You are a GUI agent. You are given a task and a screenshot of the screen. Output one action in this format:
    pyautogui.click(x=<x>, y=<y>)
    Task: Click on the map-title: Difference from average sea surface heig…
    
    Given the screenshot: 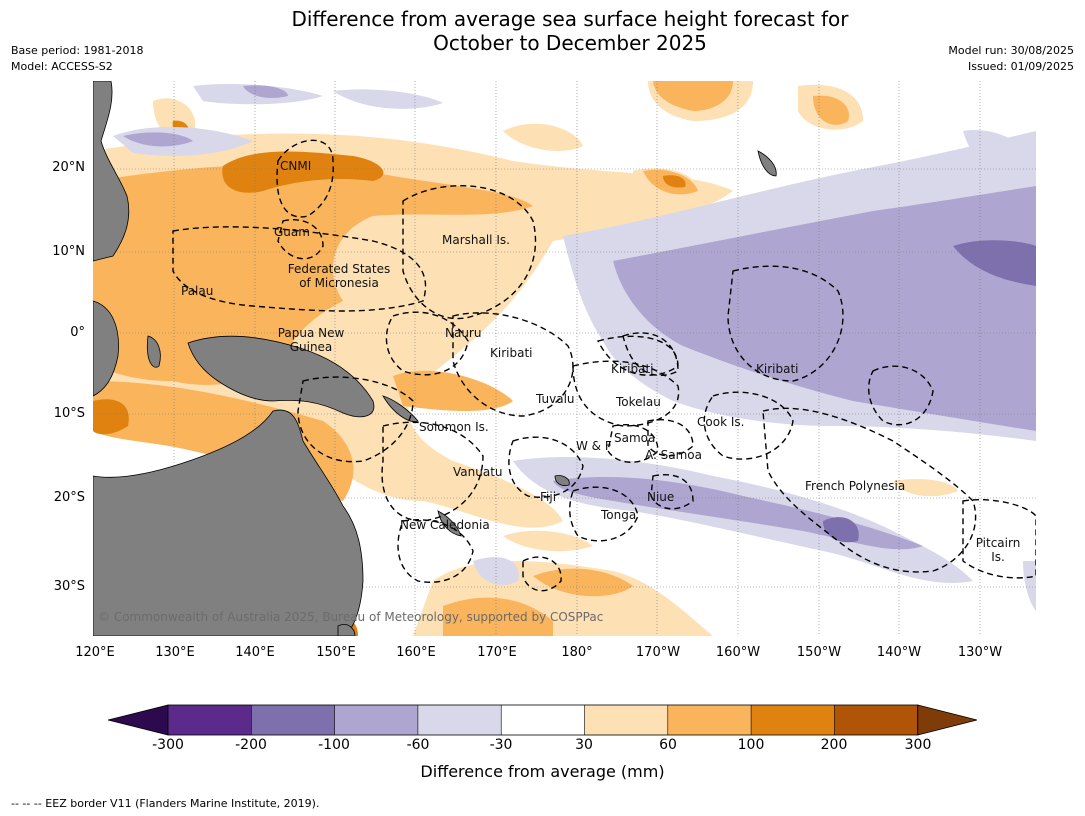 What is the action you would take?
    pyautogui.click(x=542, y=31)
    